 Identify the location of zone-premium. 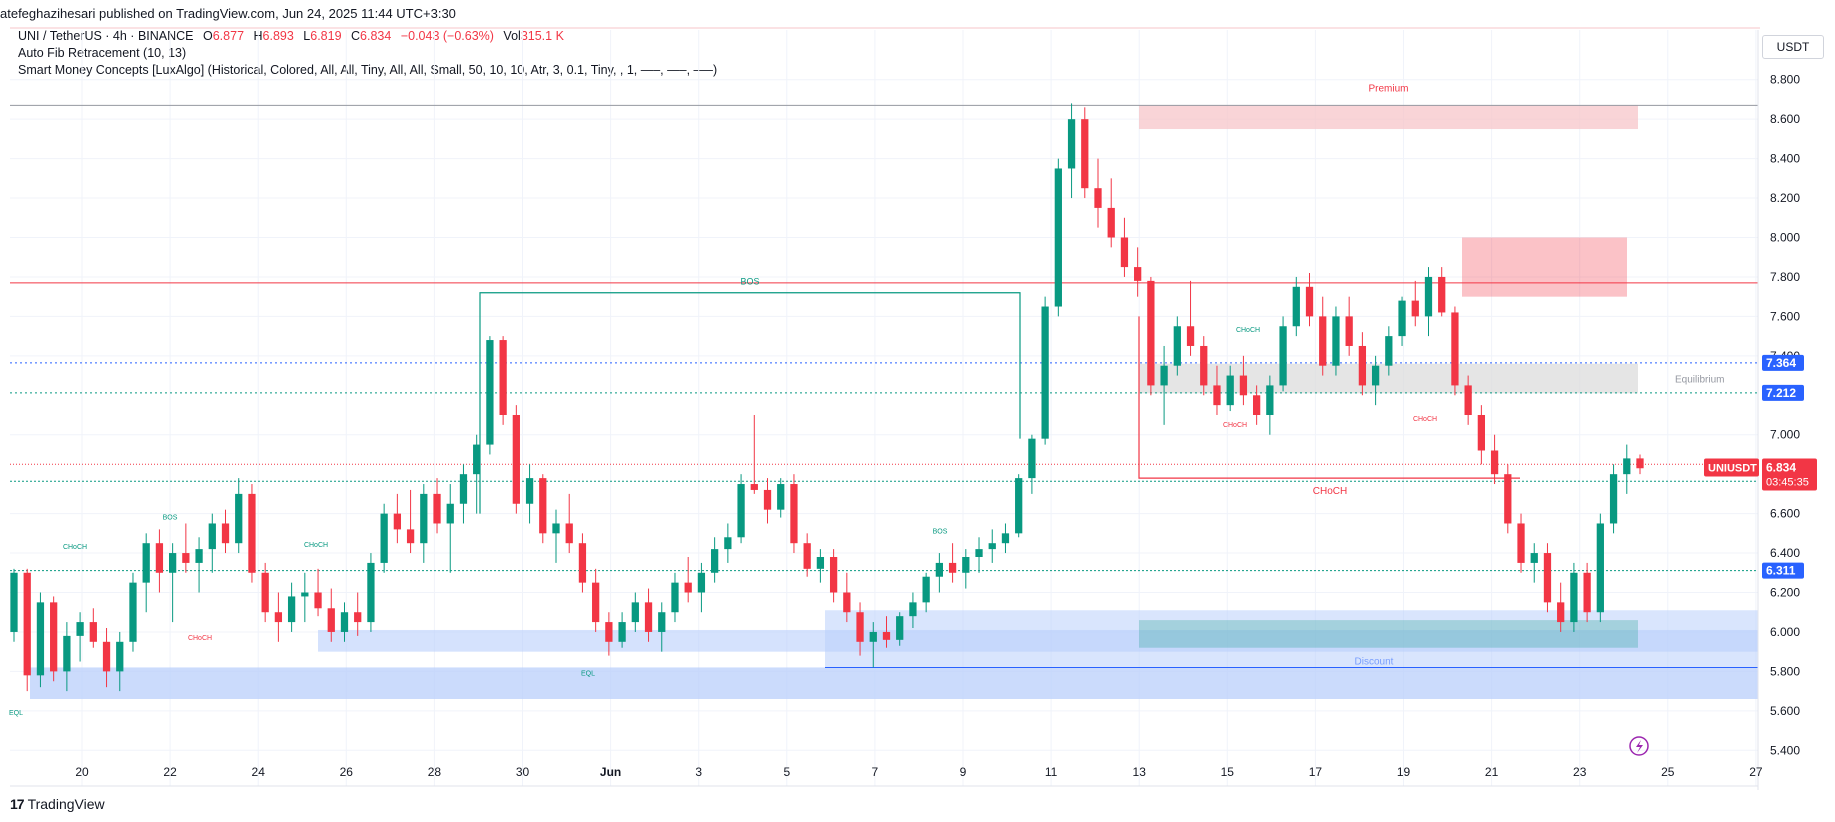
(1388, 117).